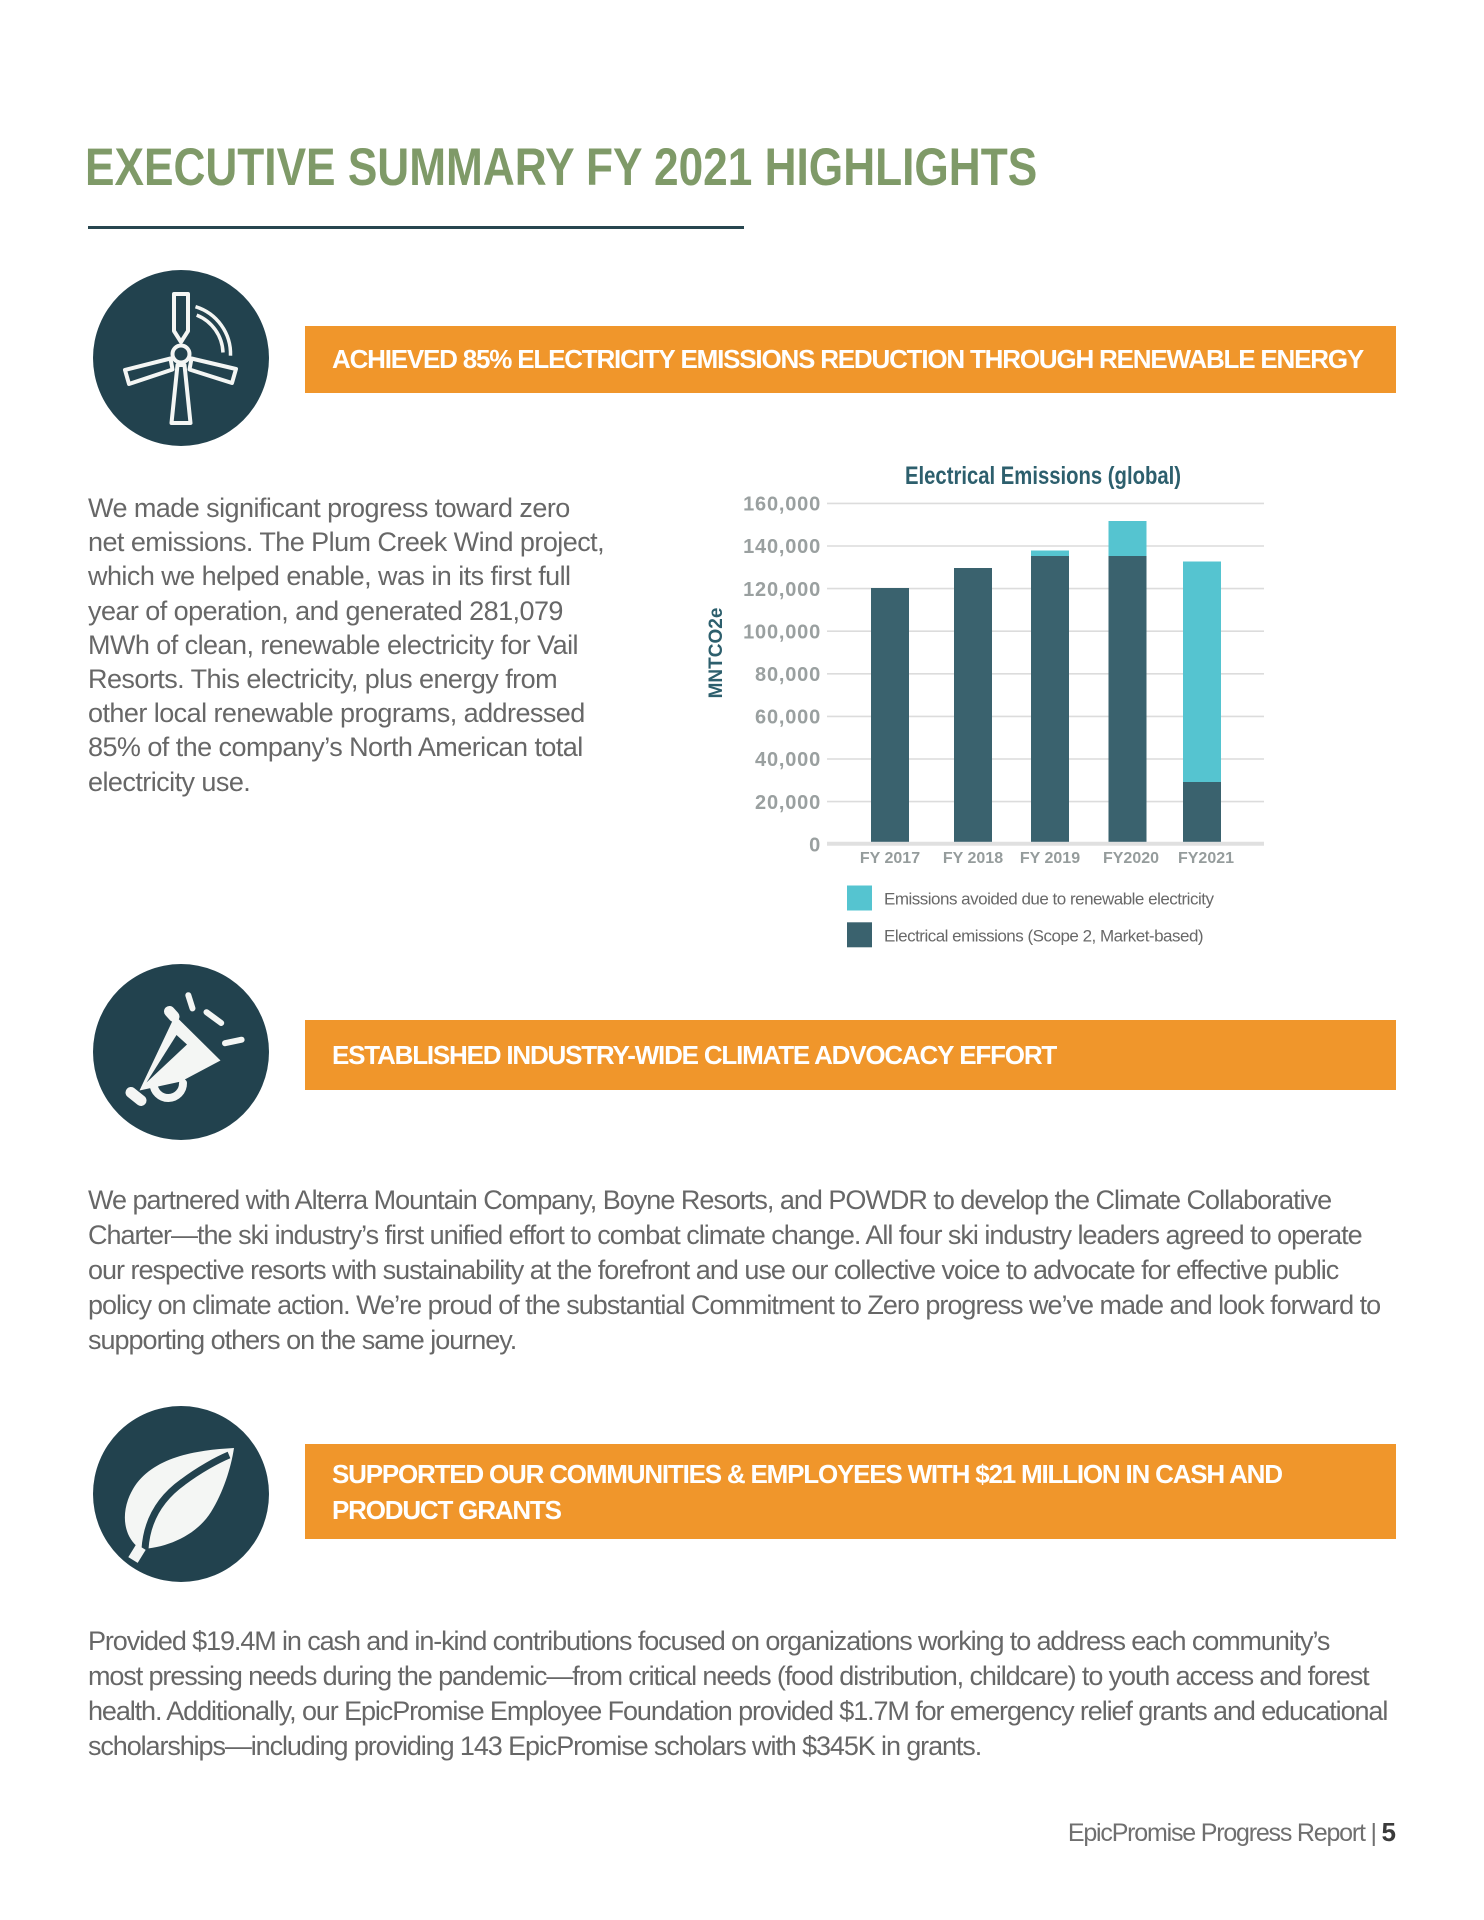 This screenshot has height=1920, width=1484. What do you see at coordinates (1050, 858) in the screenshot?
I see `svg-text: FY 2019` at bounding box center [1050, 858].